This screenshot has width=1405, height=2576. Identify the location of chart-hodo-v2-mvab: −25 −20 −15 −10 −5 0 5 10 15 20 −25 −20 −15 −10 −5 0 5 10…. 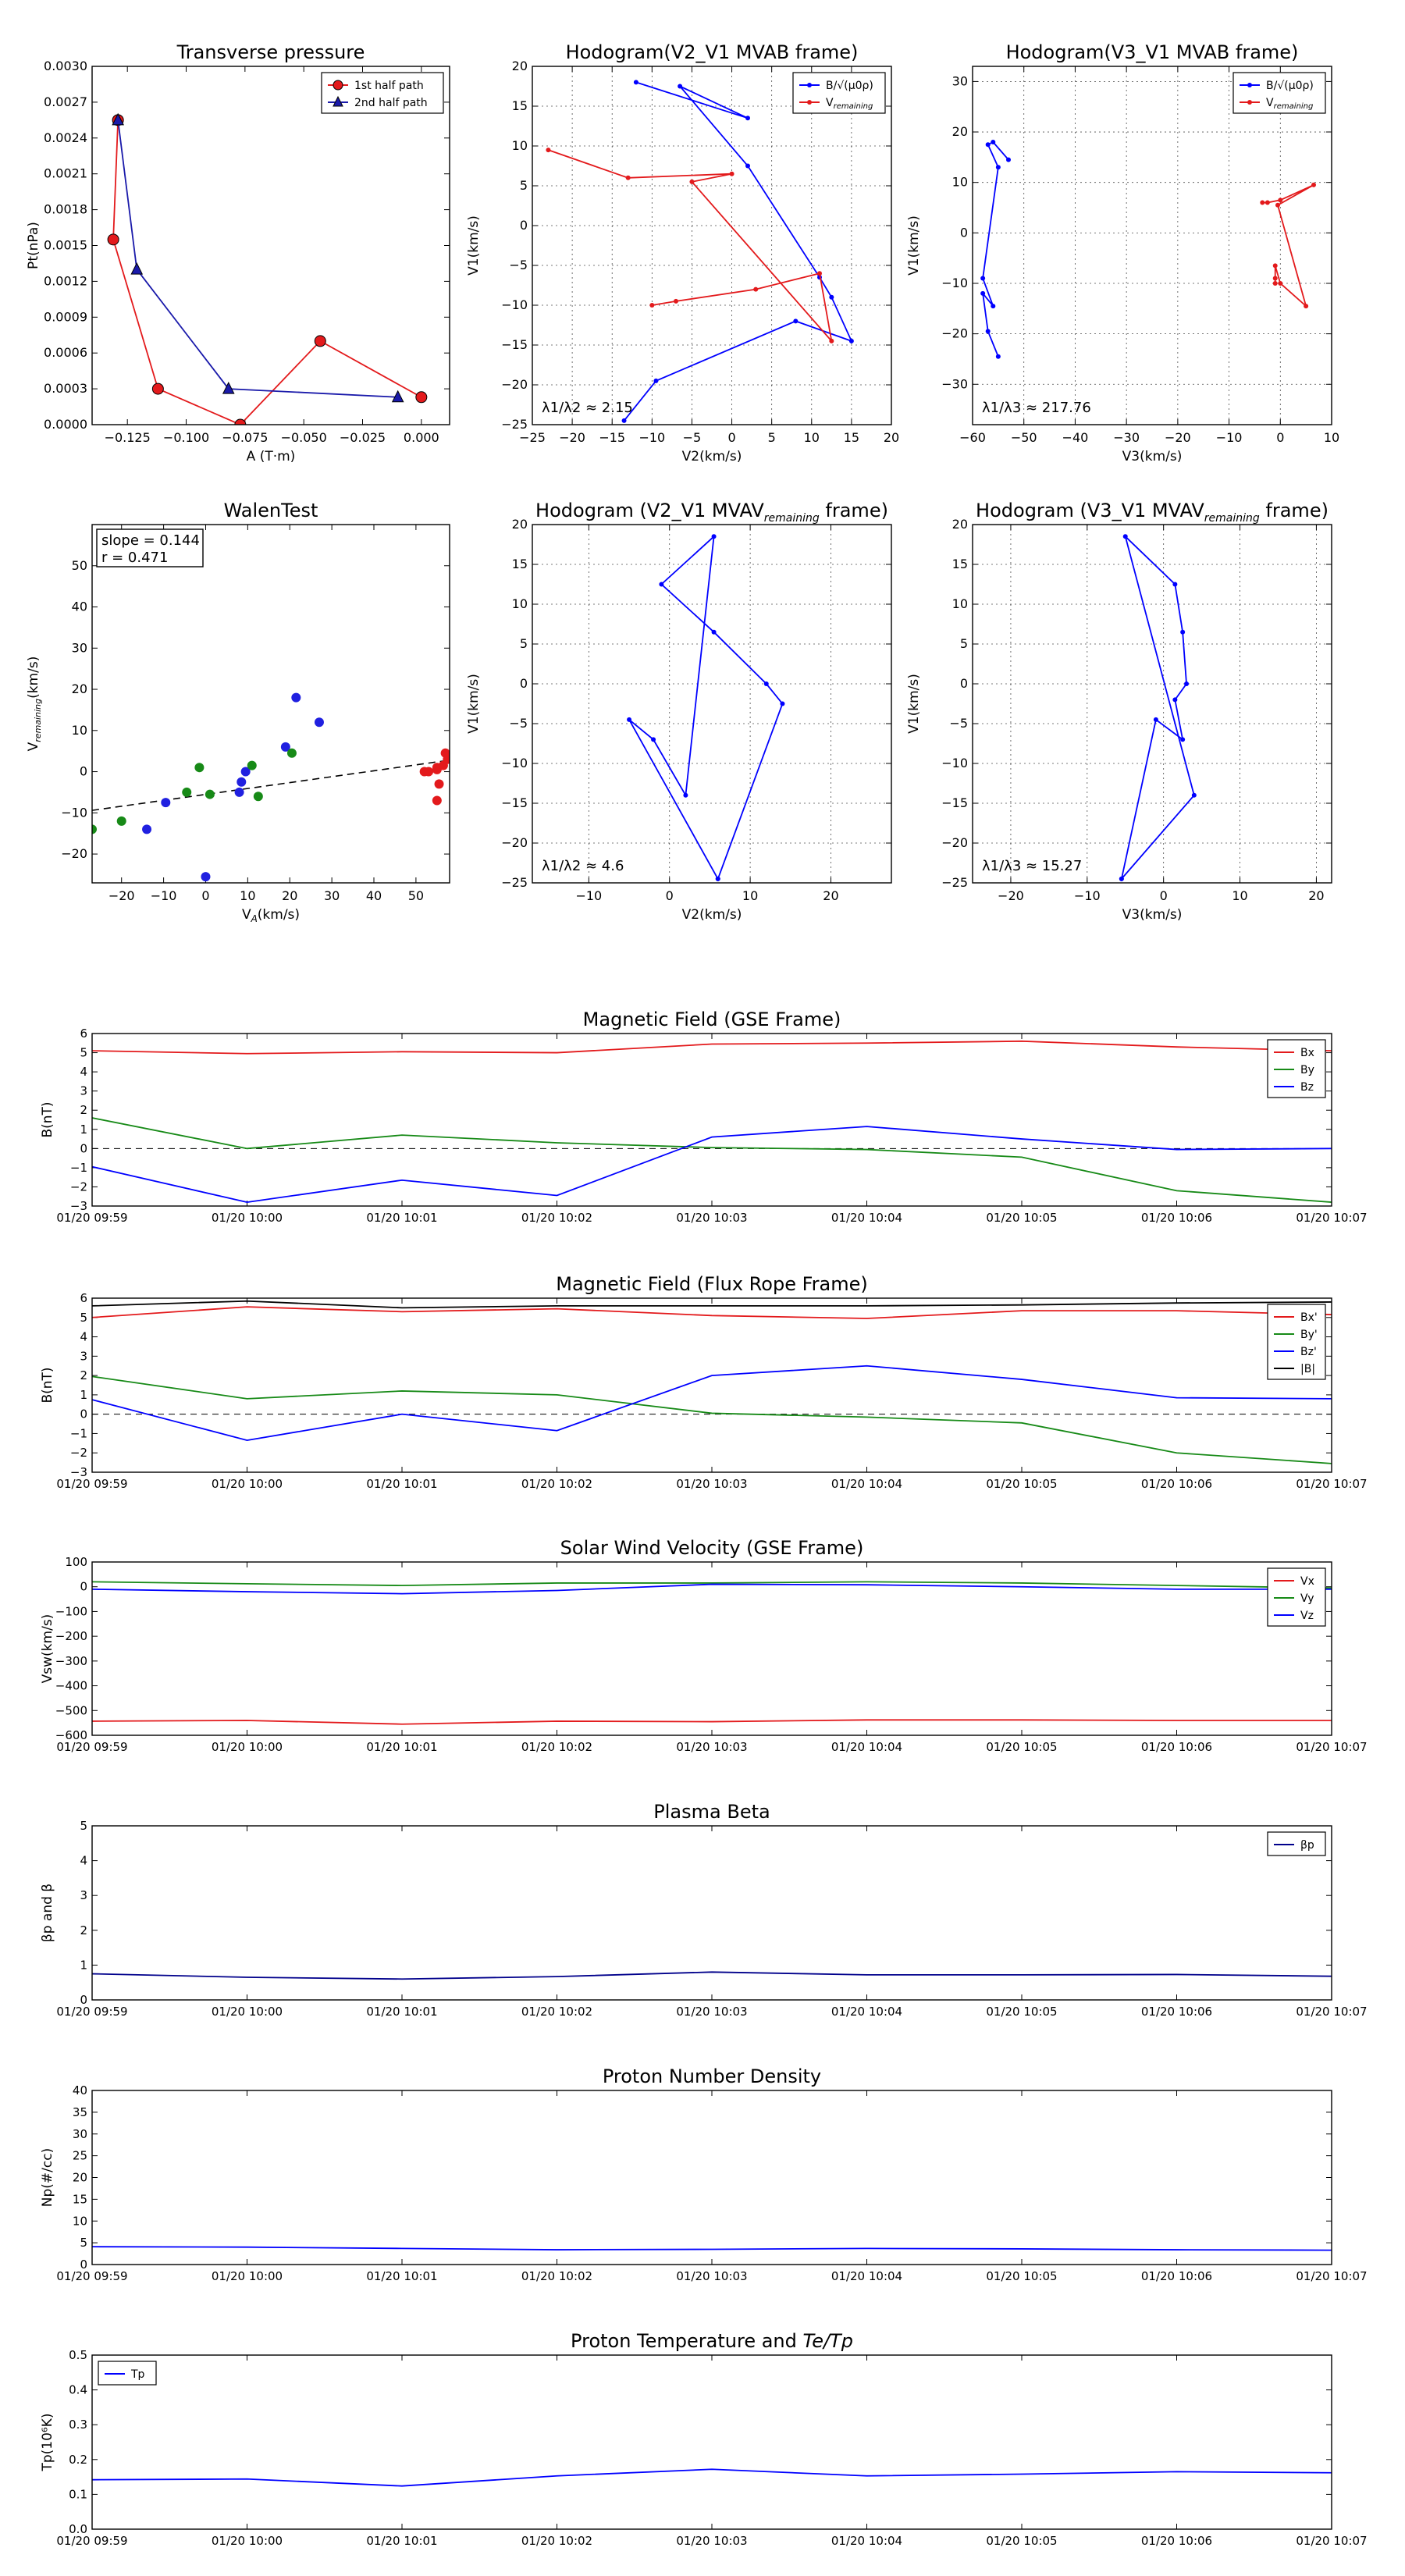
(682, 252).